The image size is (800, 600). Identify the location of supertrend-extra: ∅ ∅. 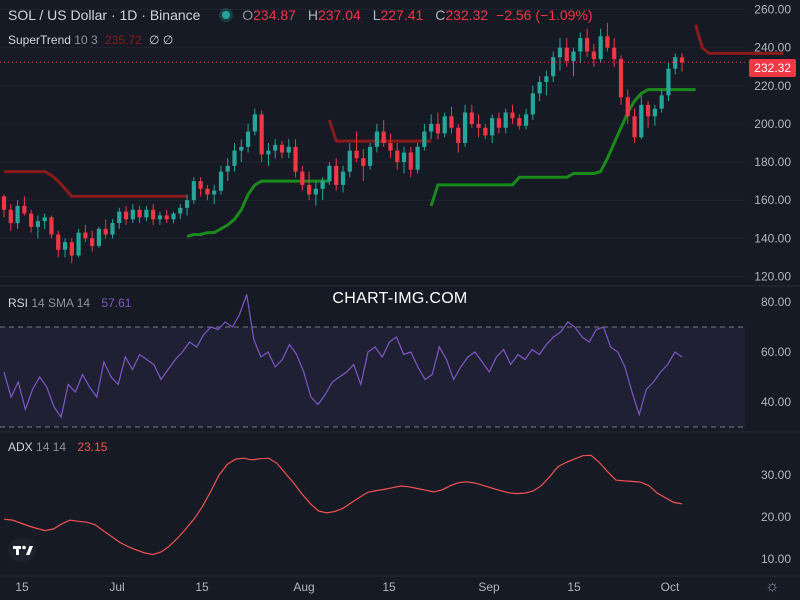
(161, 40).